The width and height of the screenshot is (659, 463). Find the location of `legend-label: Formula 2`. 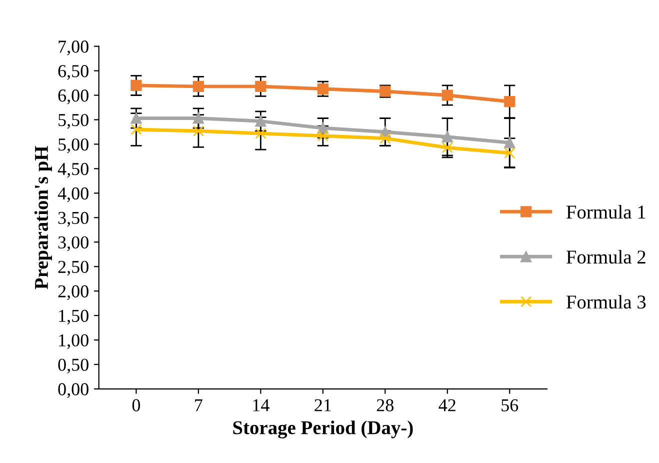

legend-label: Formula 2 is located at coordinates (606, 257).